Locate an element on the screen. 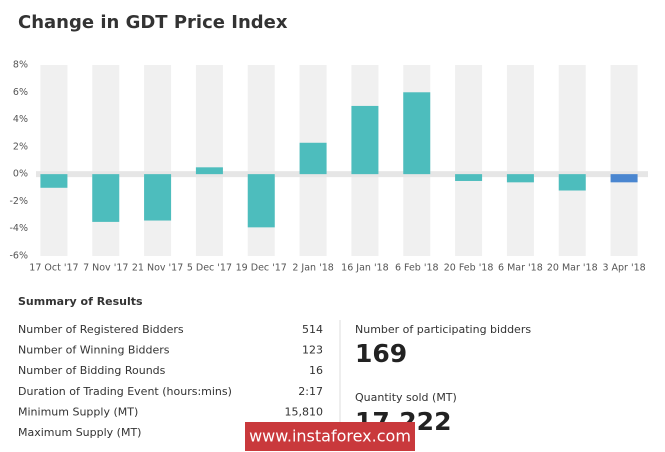  x-tick-label: 16 Jan '18 is located at coordinates (364, 268).